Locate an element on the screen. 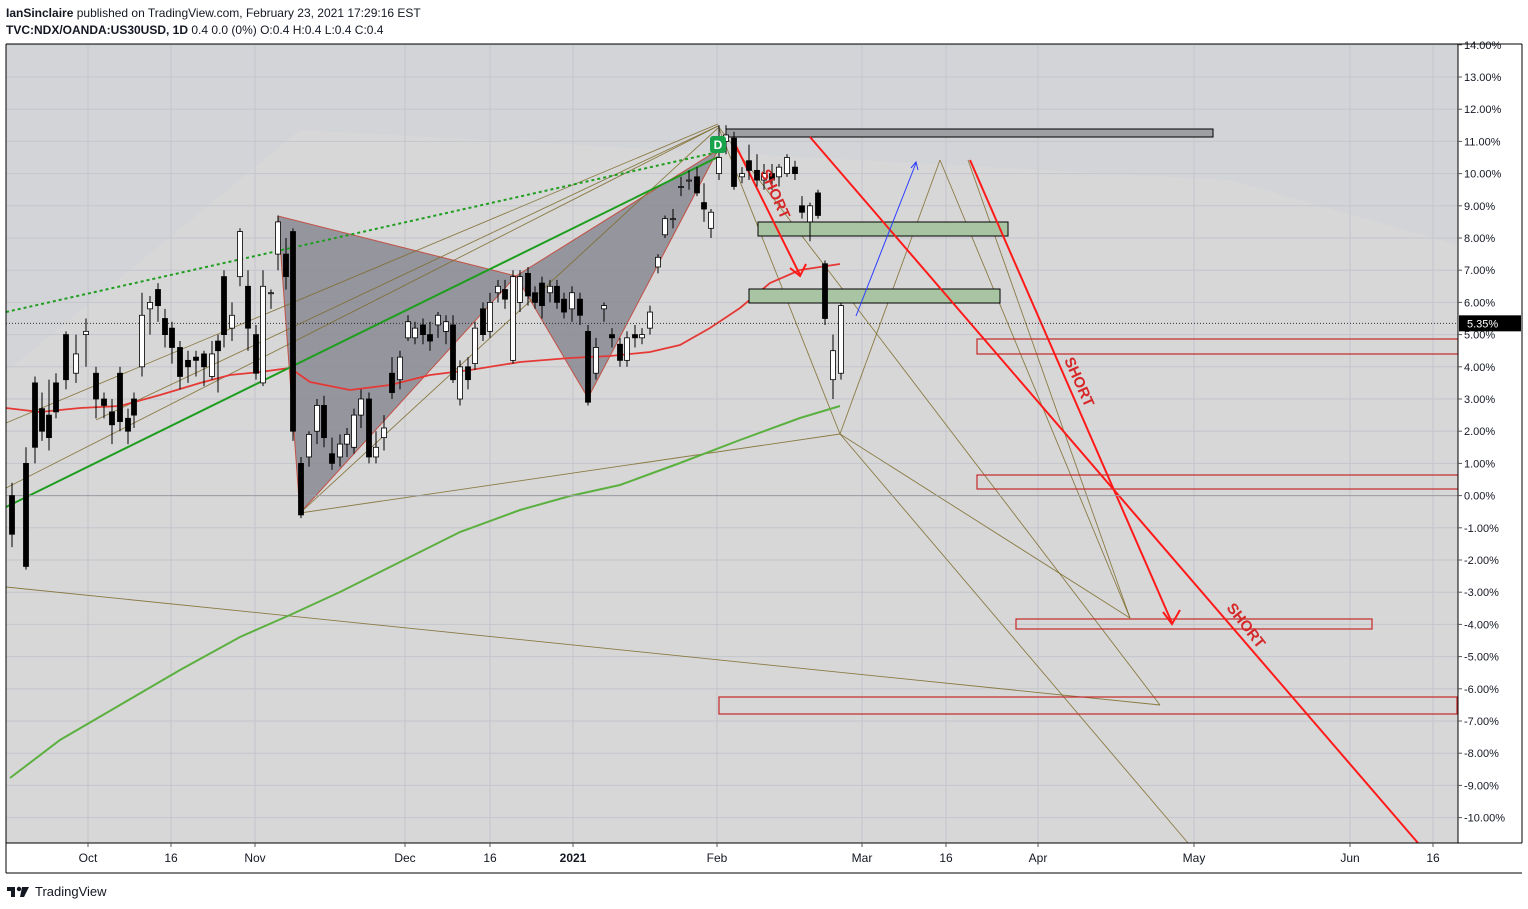 This screenshot has width=1528, height=909. price-axis-background is located at coordinates (1490, 443).